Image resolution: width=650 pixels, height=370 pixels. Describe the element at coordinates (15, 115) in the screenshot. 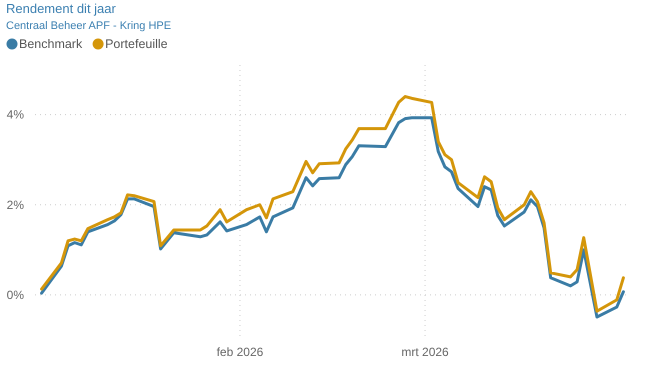

I see `y-tick-label: 4%` at that location.